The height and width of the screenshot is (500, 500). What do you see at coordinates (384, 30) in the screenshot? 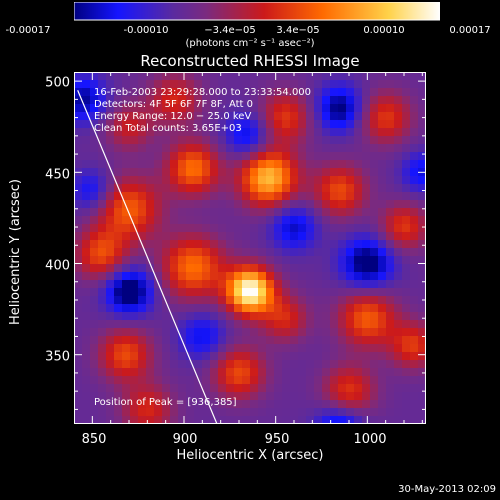
I see `colorbar-tick: 0.00010` at bounding box center [384, 30].